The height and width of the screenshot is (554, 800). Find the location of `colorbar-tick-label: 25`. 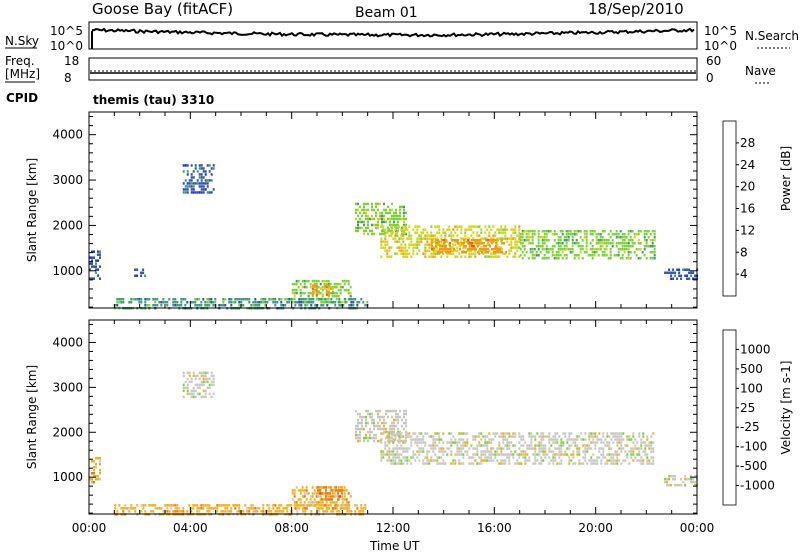

colorbar-tick-label: 25 is located at coordinates (747, 408).